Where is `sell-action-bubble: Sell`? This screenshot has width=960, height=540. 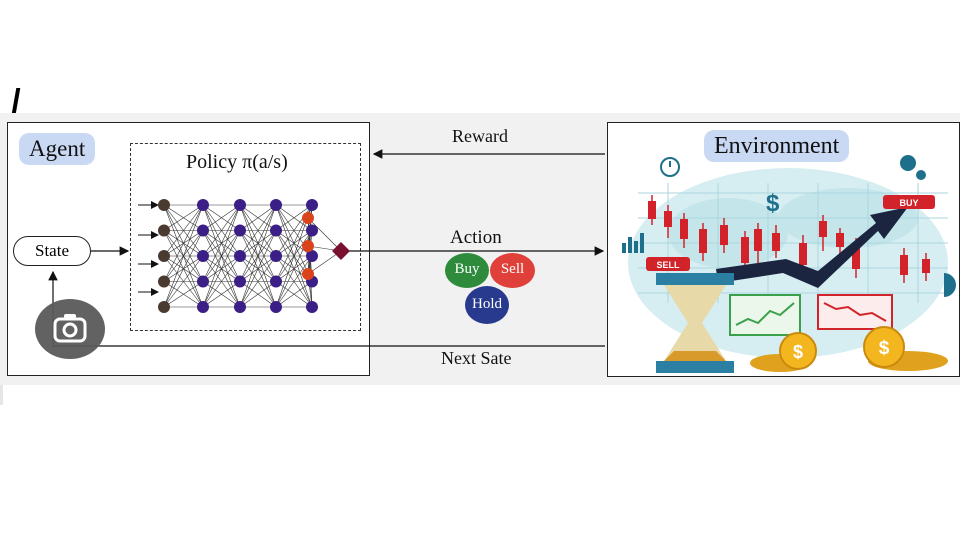
sell-action-bubble: Sell is located at coordinates (512, 270).